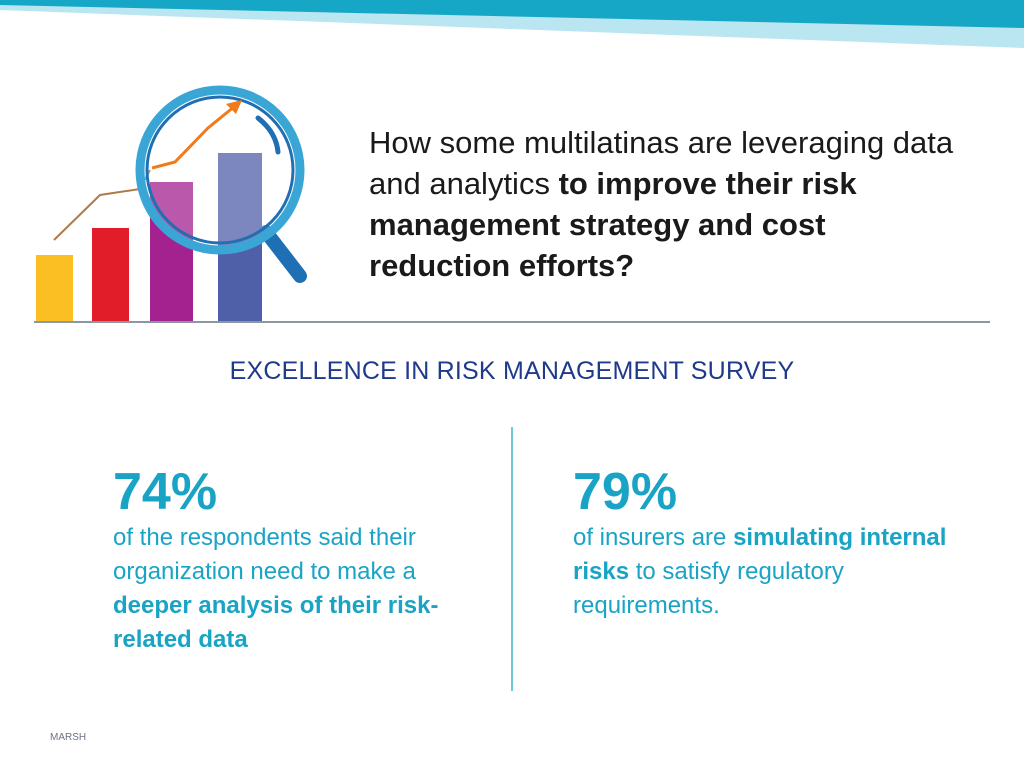 The image size is (1024, 768). I want to click on stat-left-number: 74%, so click(165, 492).